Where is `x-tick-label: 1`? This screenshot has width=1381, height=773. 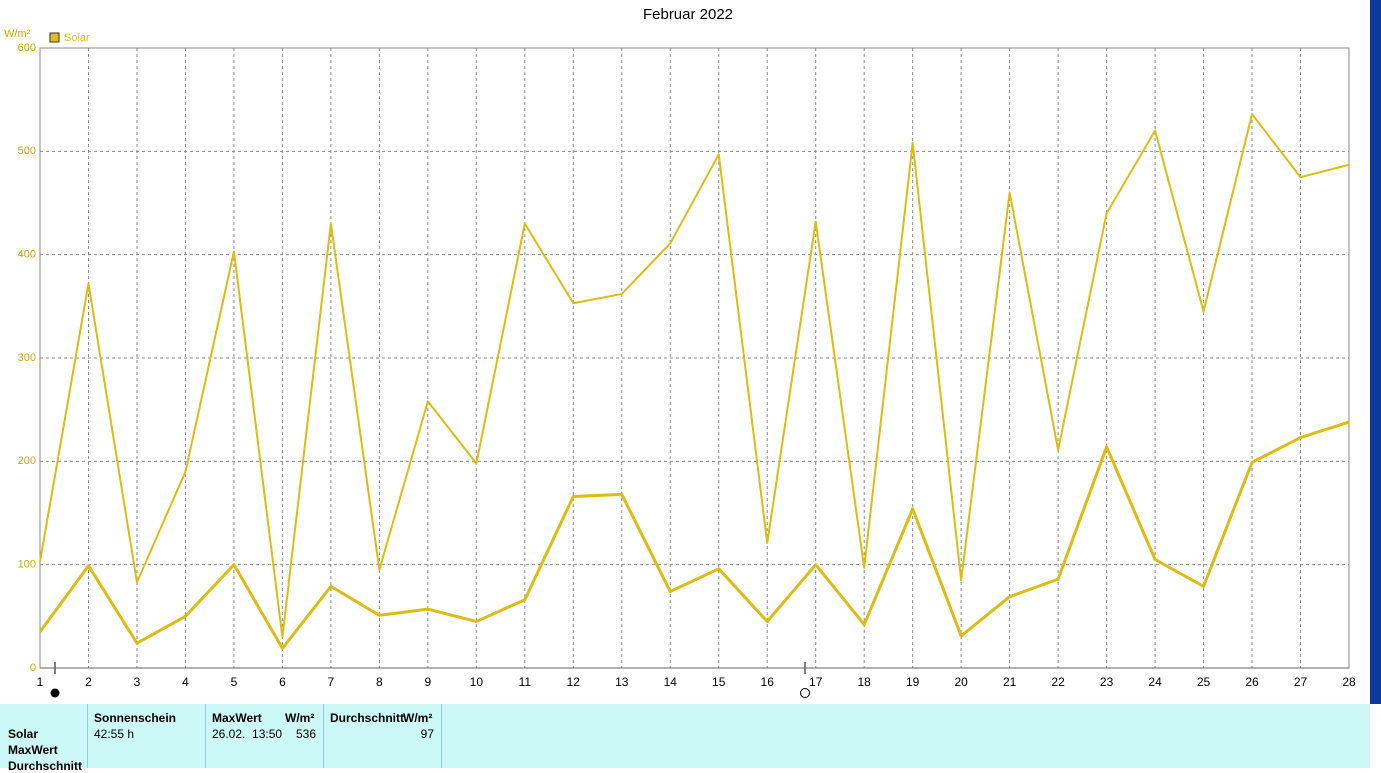 x-tick-label: 1 is located at coordinates (40, 682).